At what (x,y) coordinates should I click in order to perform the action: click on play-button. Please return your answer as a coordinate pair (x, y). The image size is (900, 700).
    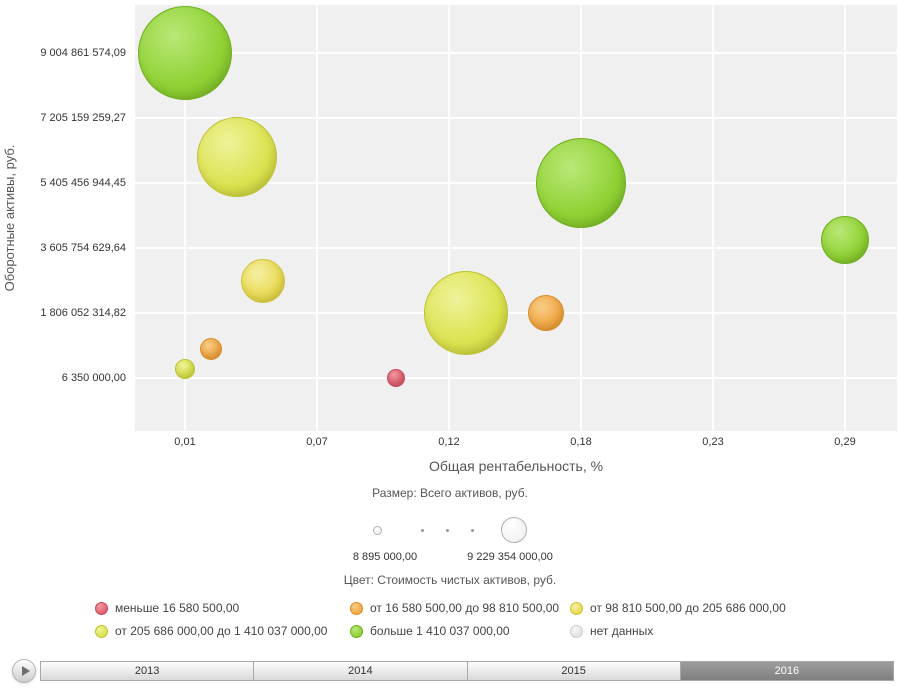
    Looking at the image, I should click on (24, 671).